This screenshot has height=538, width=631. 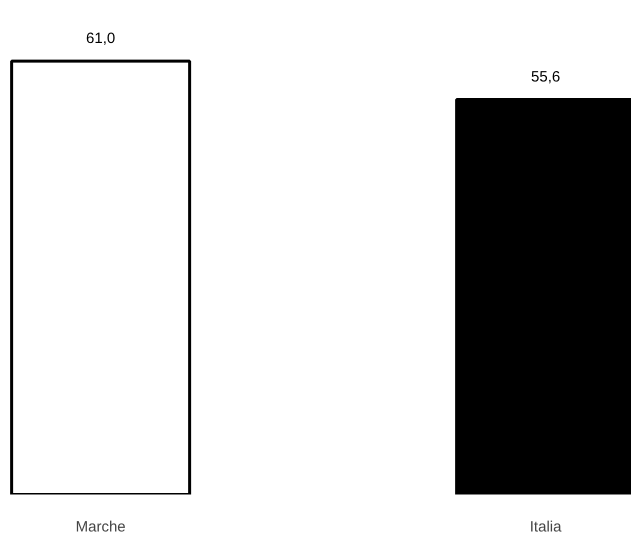 I want to click on x-tick-label: Marche, so click(x=101, y=527).